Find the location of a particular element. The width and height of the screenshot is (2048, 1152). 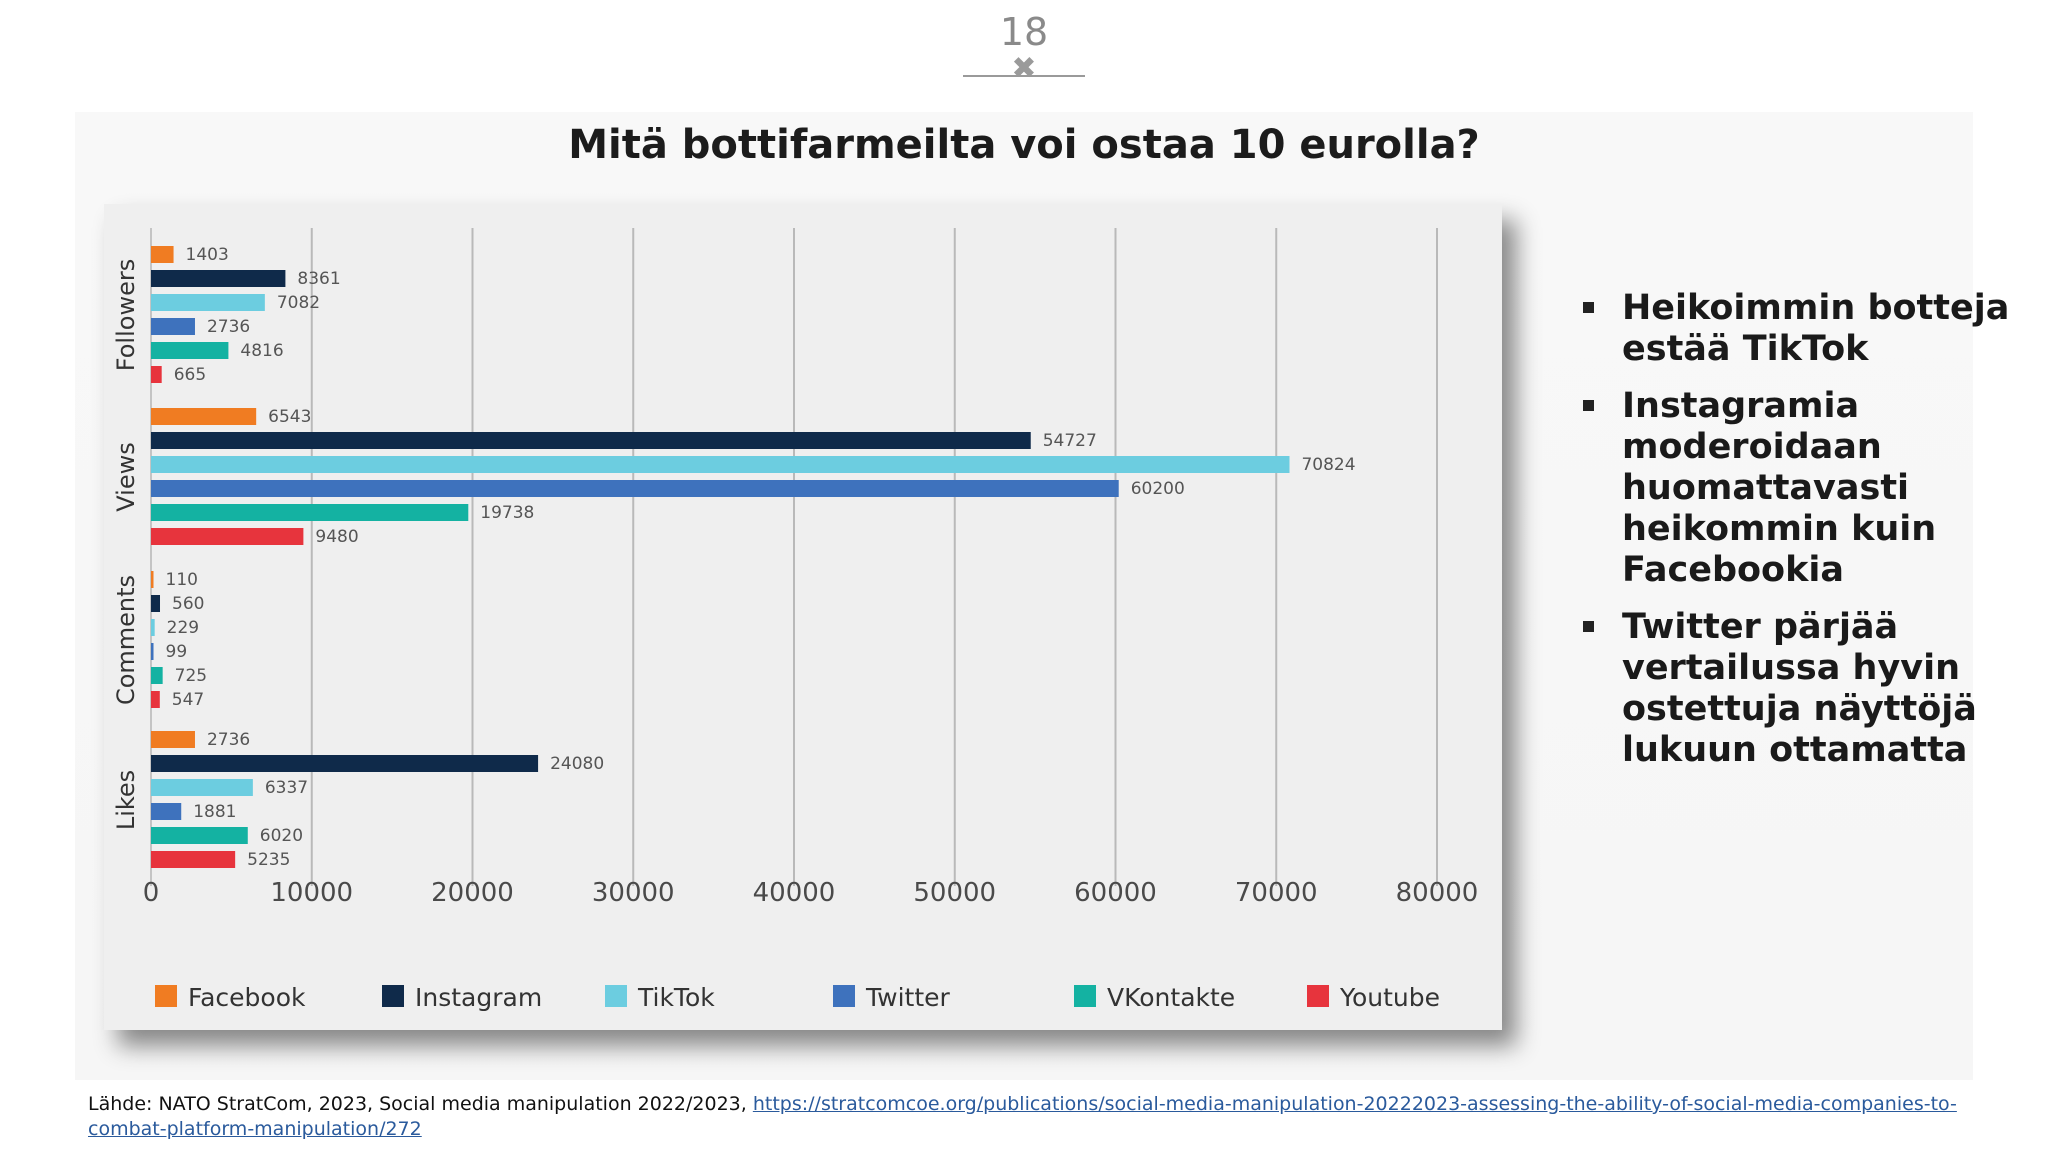

x-tick-label: 70000 is located at coordinates (1276, 893).